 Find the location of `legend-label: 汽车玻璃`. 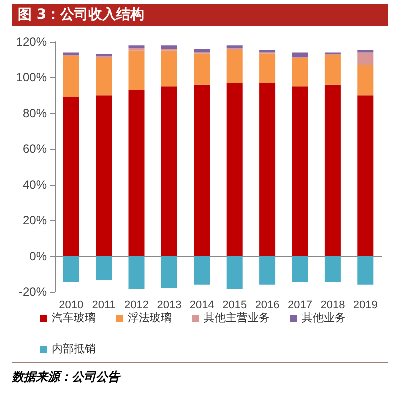

legend-label: 汽车玻璃 is located at coordinates (74, 318).